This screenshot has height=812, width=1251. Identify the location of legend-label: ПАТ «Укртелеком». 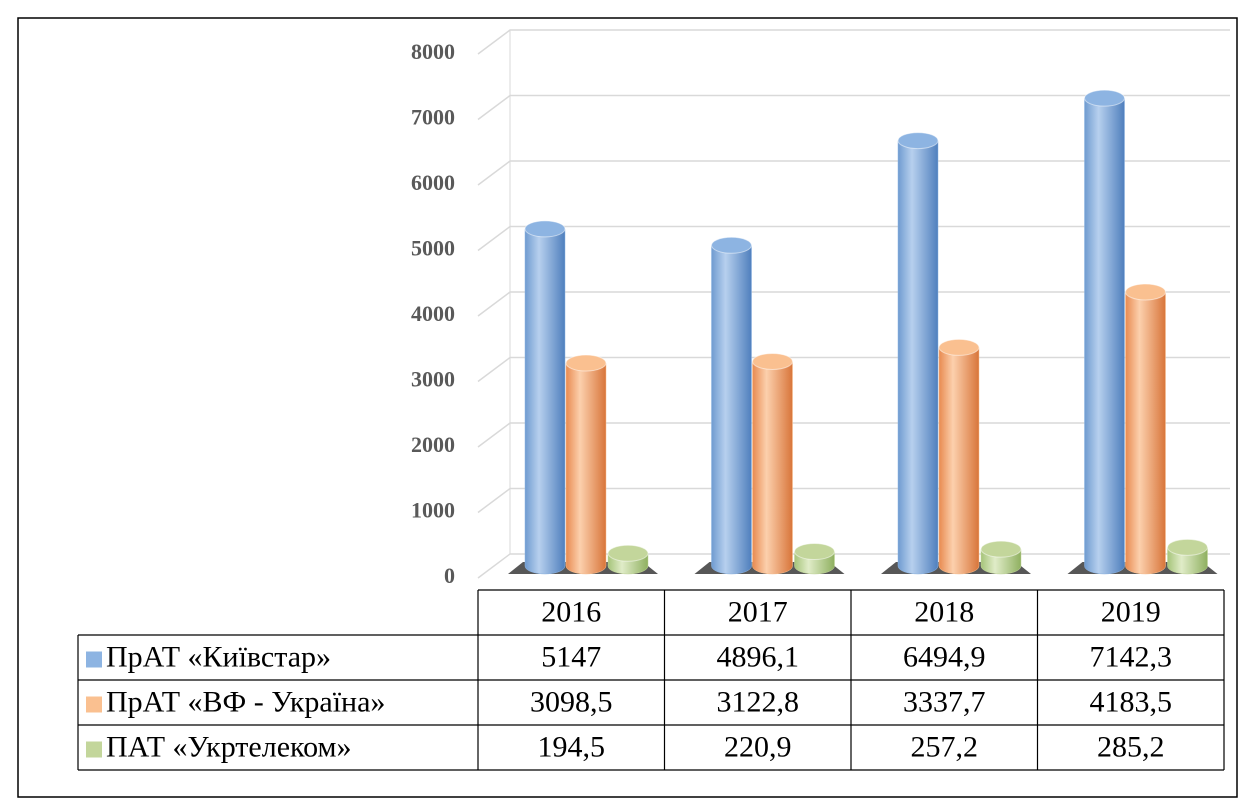
(228, 746).